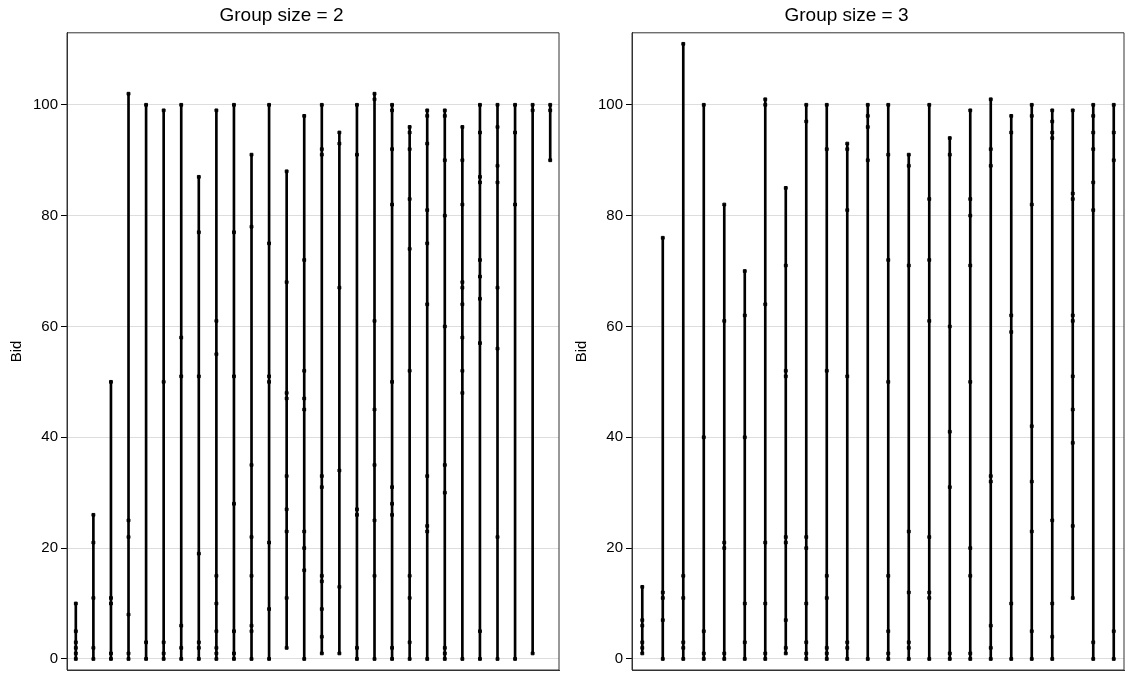  Describe the element at coordinates (50, 214) in the screenshot. I see `y-tick-label: 80` at that location.